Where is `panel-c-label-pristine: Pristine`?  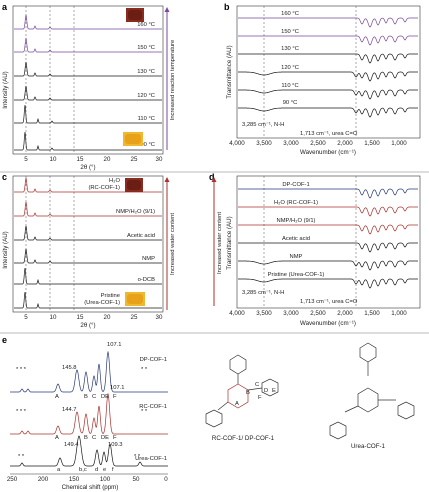 panel-c-label-pristine: Pristine is located at coordinates (110, 296).